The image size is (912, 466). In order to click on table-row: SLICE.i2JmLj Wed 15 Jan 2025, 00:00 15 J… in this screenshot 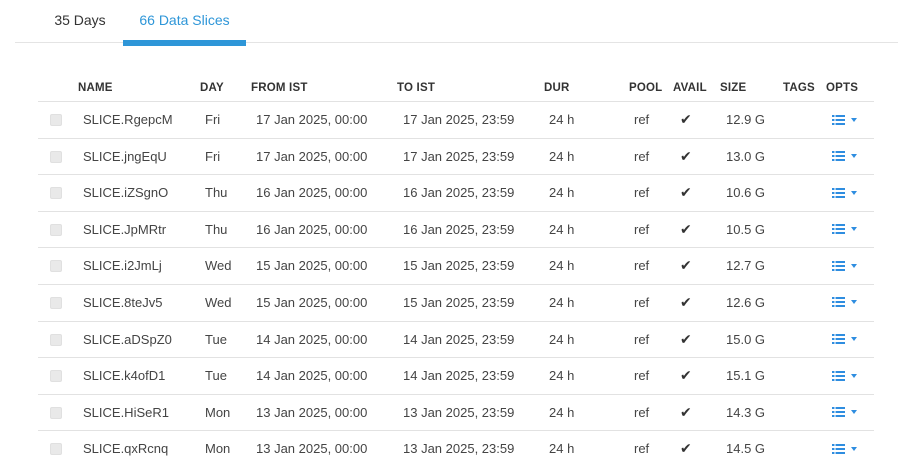, I will do `click(456, 265)`.